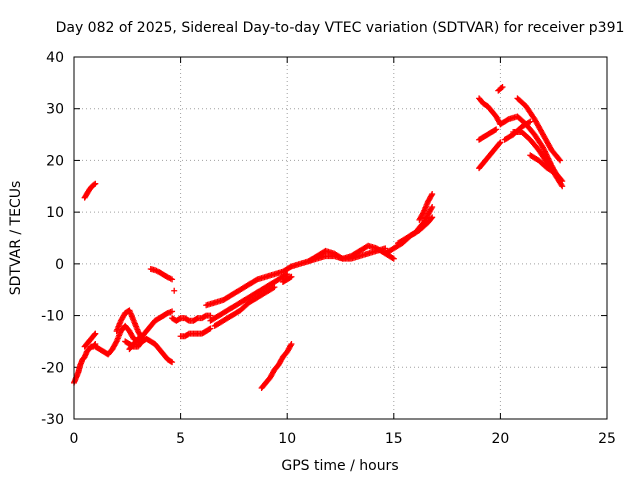  I want to click on y-tick-label: 10, so click(55, 213).